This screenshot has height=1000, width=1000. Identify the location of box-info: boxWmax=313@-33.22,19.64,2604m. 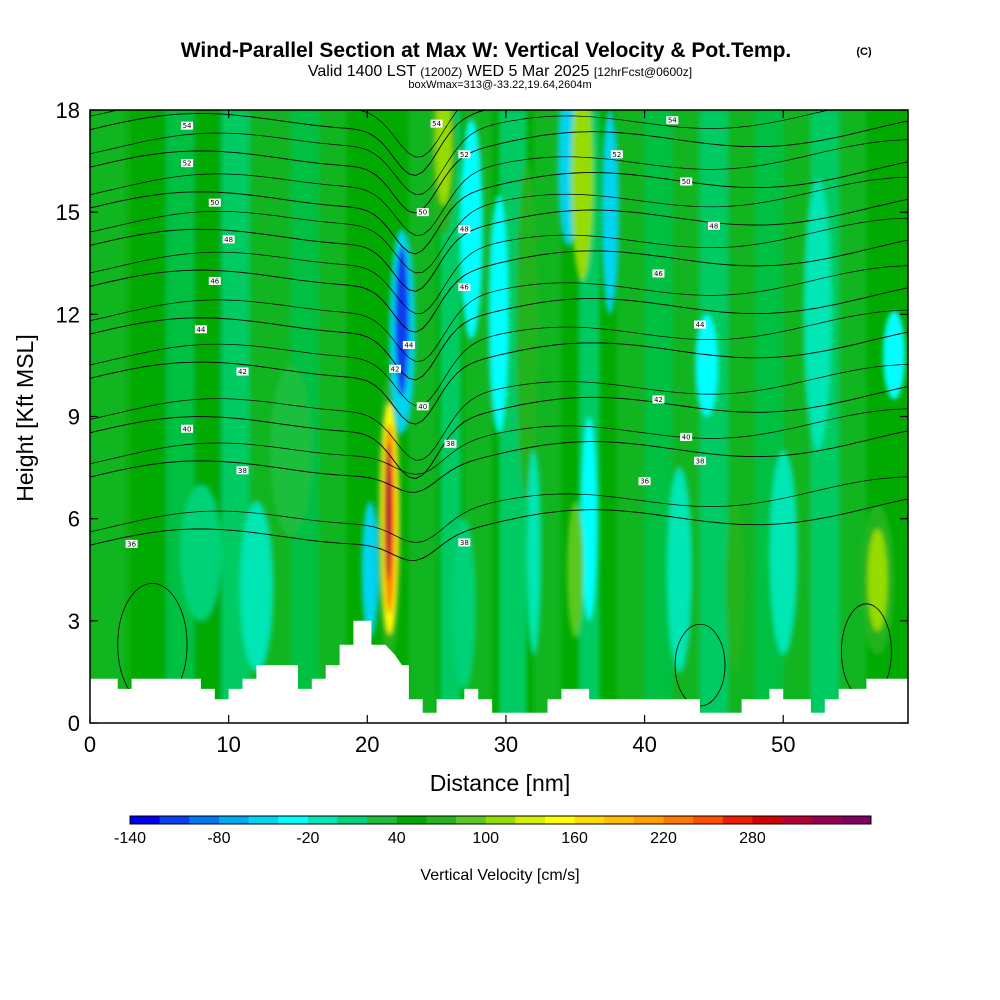
(499, 85).